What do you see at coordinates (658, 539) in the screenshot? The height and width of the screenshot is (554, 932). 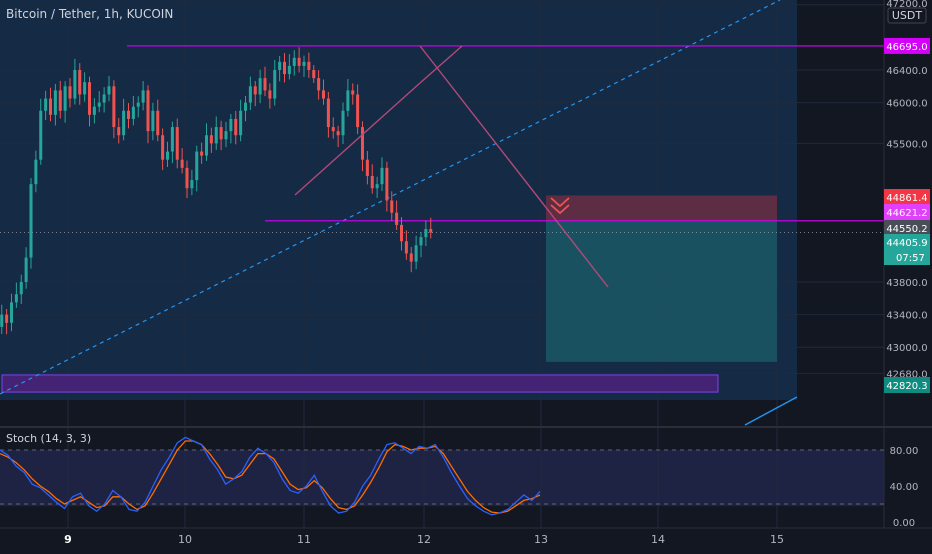 I see `time-tick: 14` at bounding box center [658, 539].